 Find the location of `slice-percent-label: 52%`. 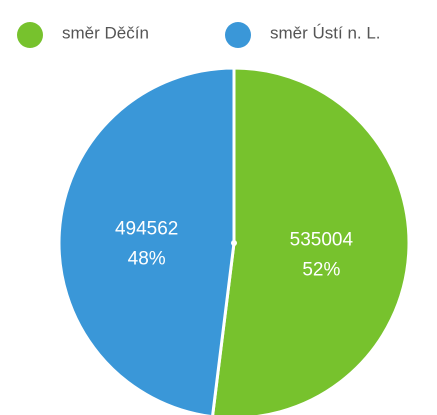

slice-percent-label: 52% is located at coordinates (321, 269).